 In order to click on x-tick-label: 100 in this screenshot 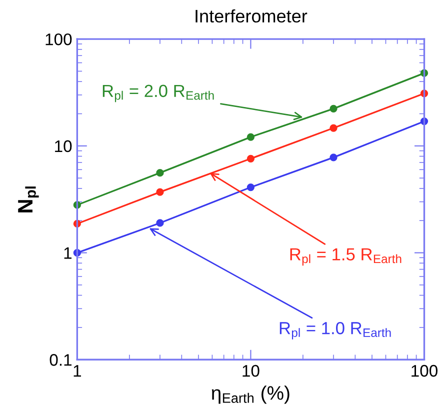, I will do `click(425, 370)`.